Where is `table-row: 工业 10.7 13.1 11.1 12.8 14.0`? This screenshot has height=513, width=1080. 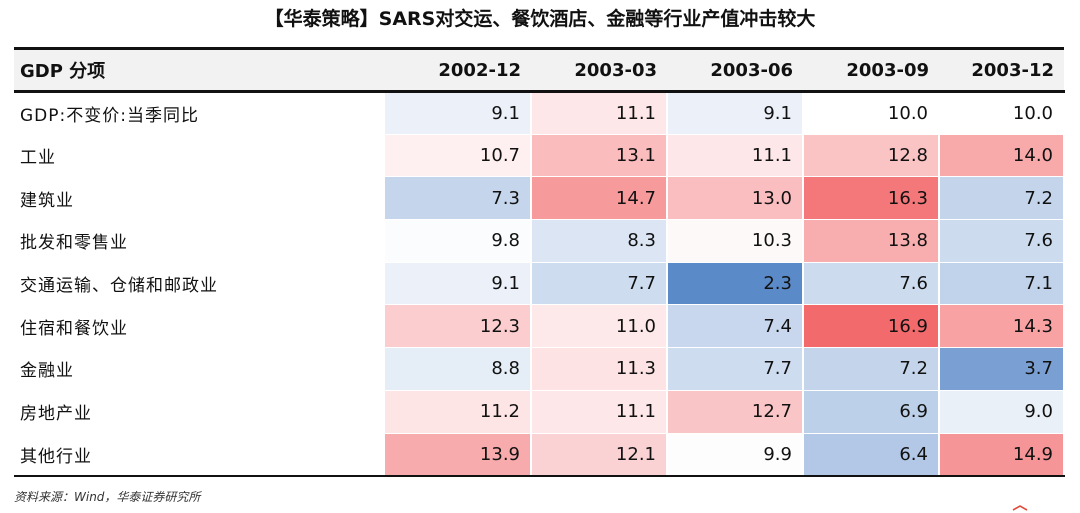 table-row: 工业 10.7 13.1 11.1 12.8 14.0 is located at coordinates (539, 156).